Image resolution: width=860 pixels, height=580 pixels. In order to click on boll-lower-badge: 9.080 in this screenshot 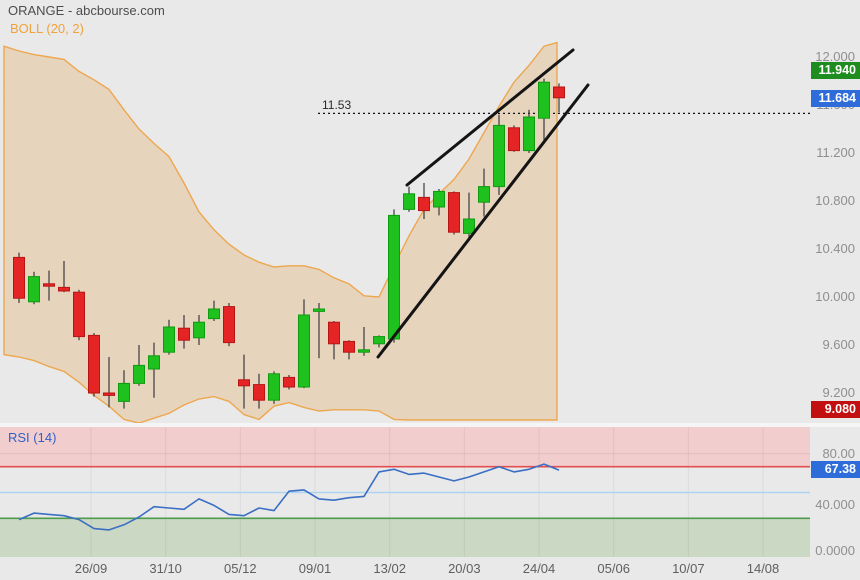, I will do `click(835, 409)`.